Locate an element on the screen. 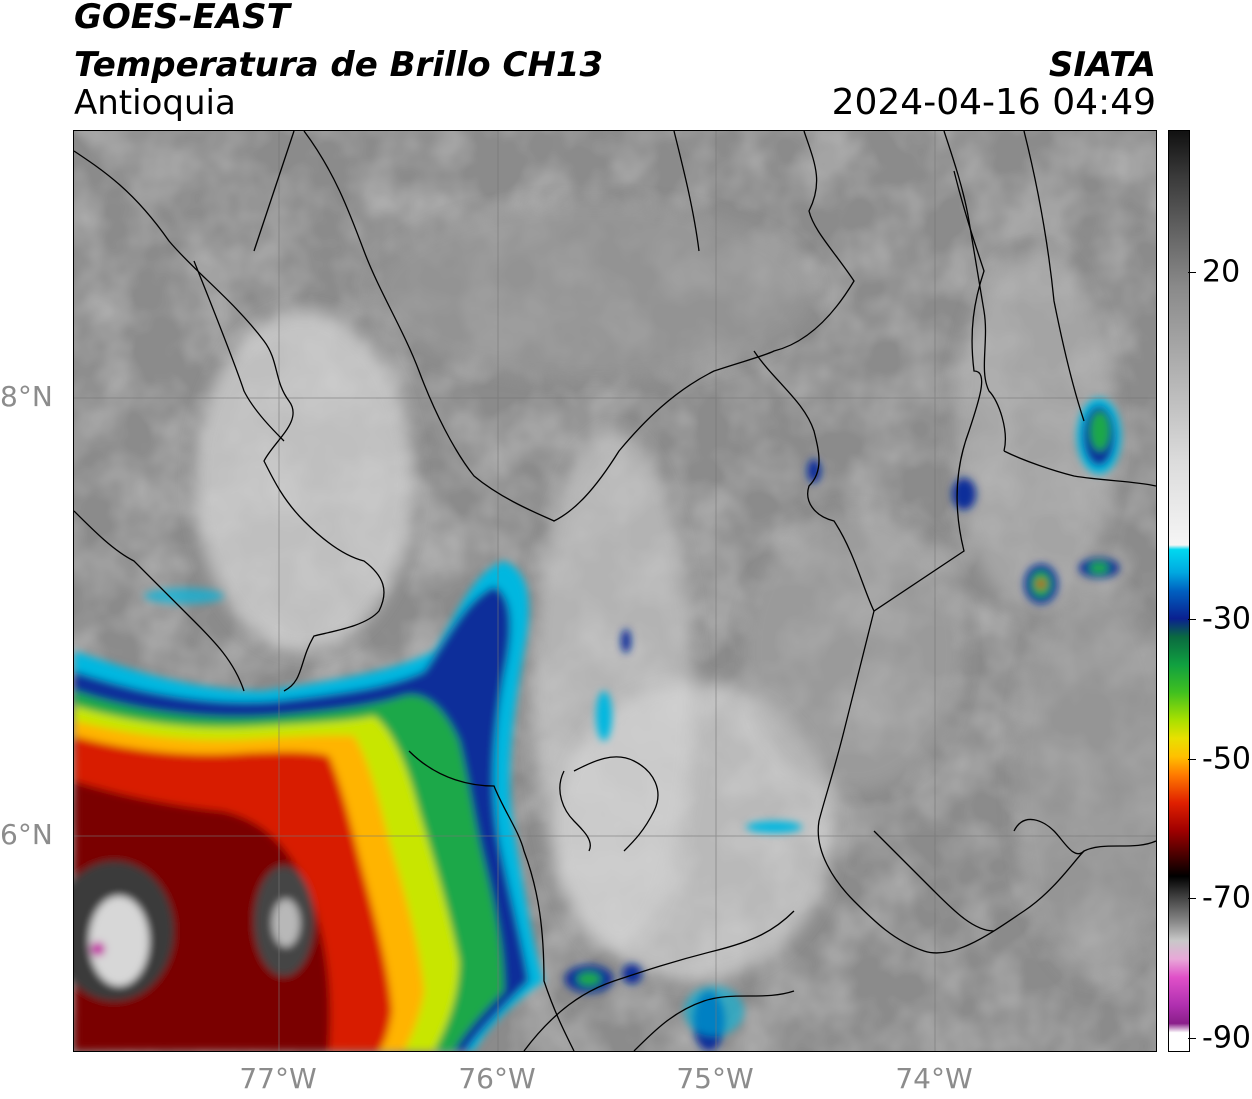  colorbar-label: 20 is located at coordinates (1221, 272).